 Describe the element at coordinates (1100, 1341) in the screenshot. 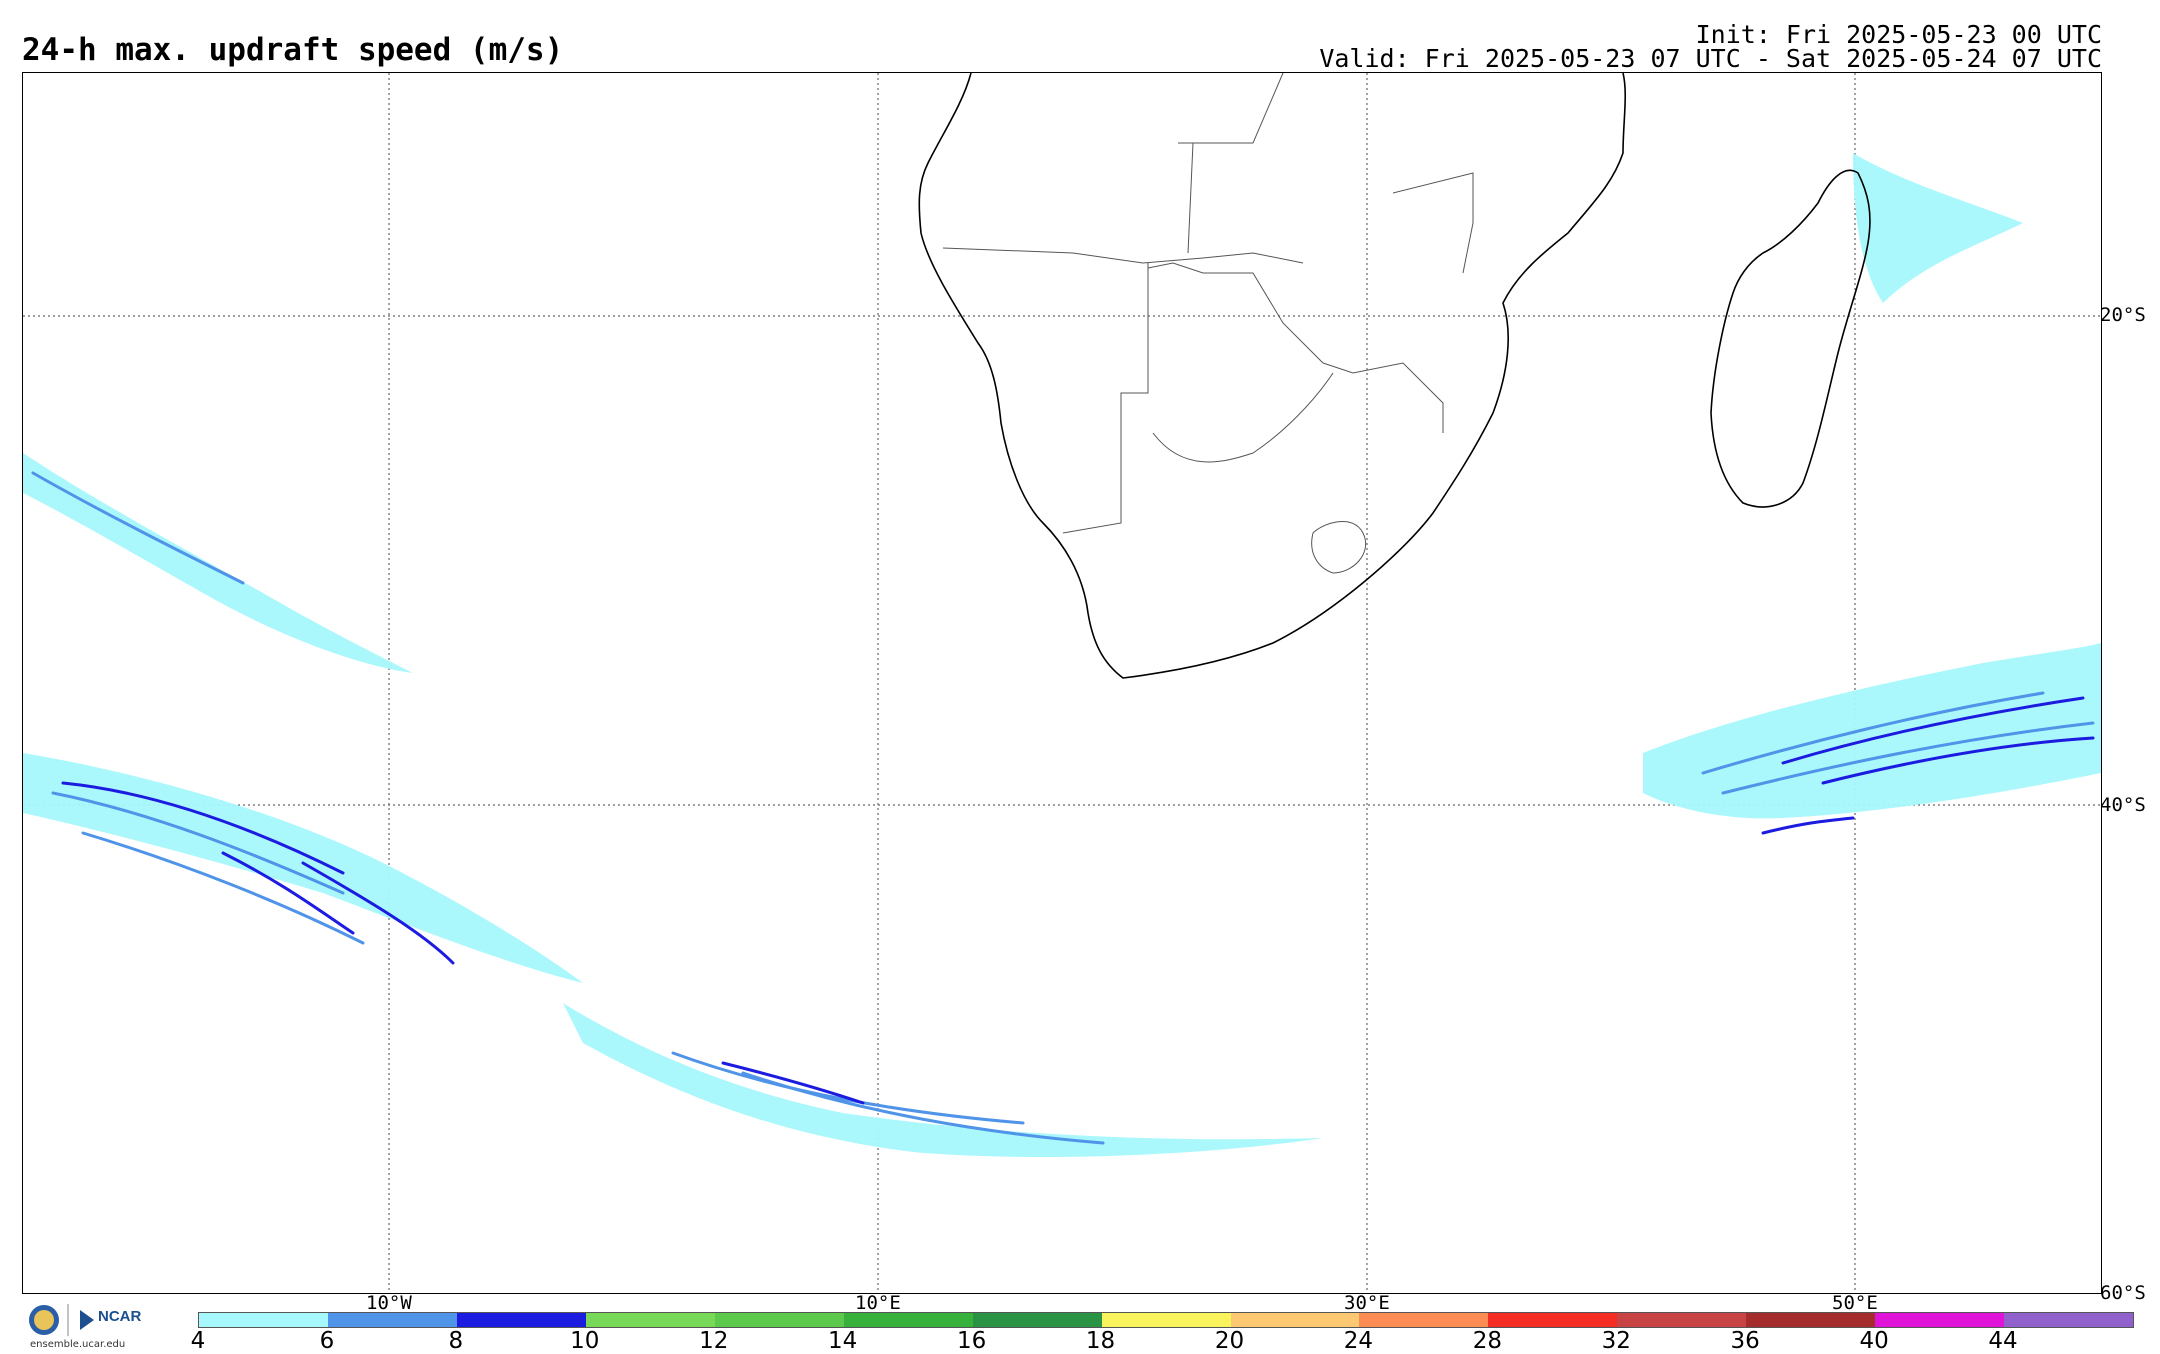

I see `colorbar-tick-label: 18` at that location.